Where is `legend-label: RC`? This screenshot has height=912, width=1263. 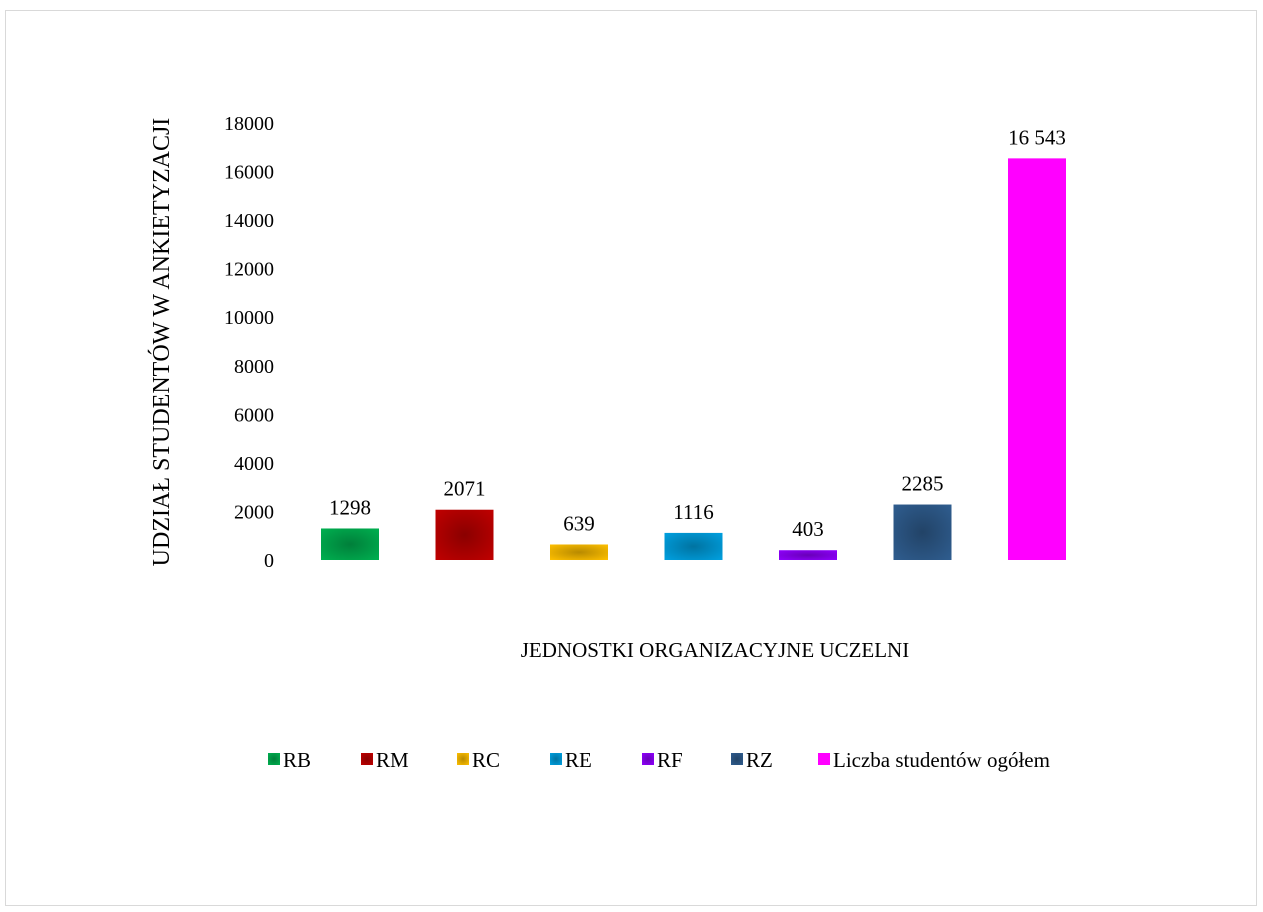
legend-label: RC is located at coordinates (486, 760).